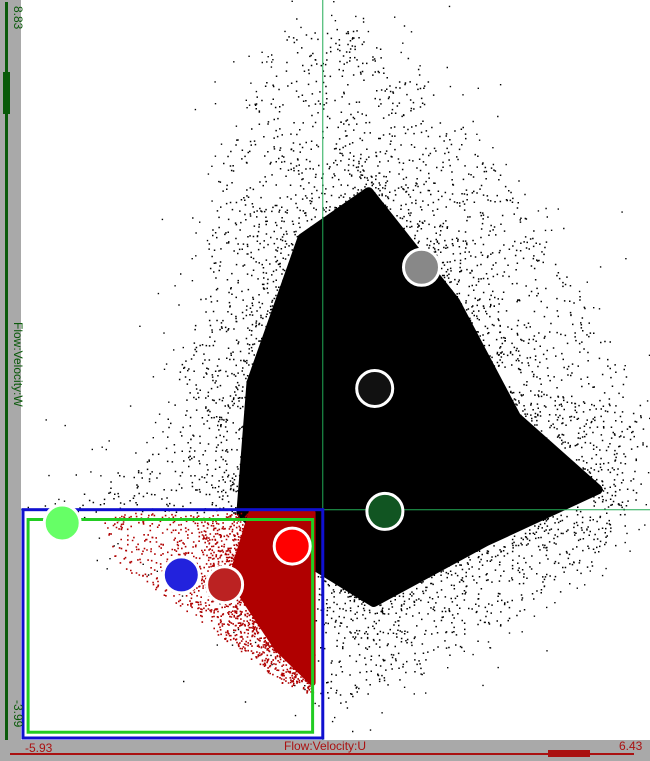  I want to click on green-selection-box, so click(170, 626).